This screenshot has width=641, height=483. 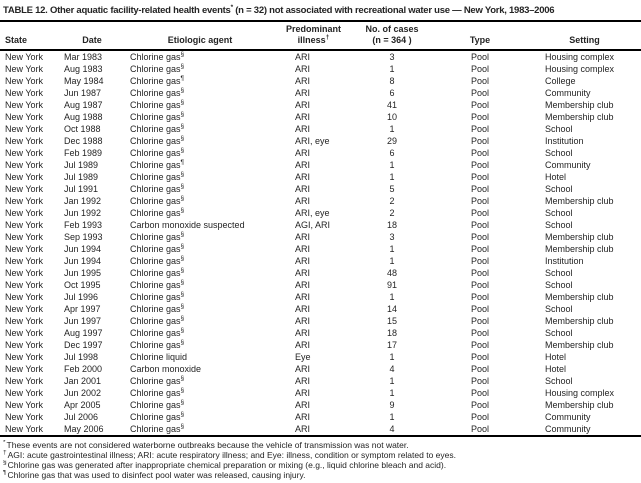 What do you see at coordinates (303, 357) in the screenshot?
I see `cell-illness: Eye` at bounding box center [303, 357].